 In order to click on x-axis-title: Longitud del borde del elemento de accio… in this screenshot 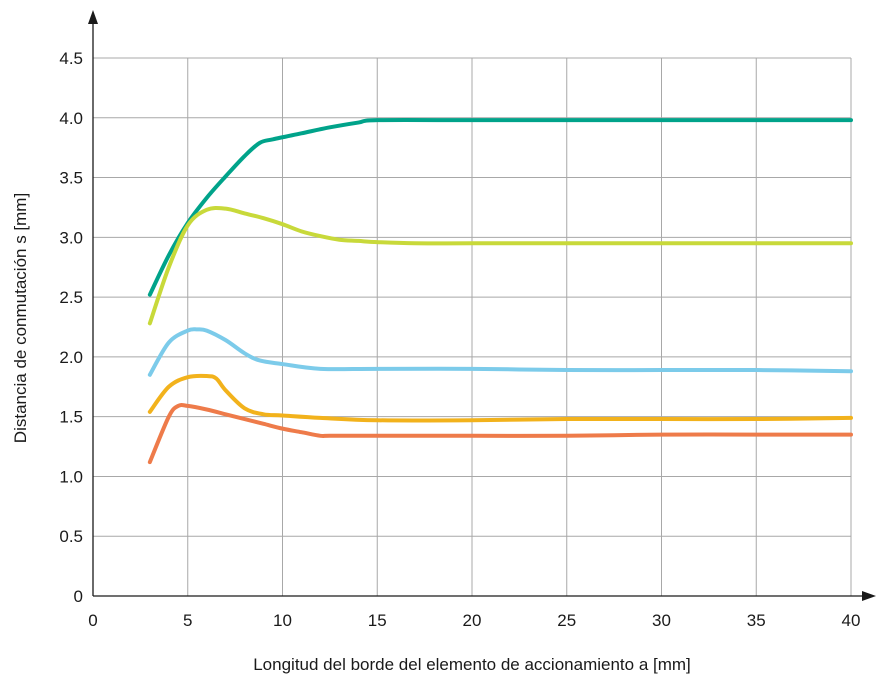, I will do `click(472, 664)`.